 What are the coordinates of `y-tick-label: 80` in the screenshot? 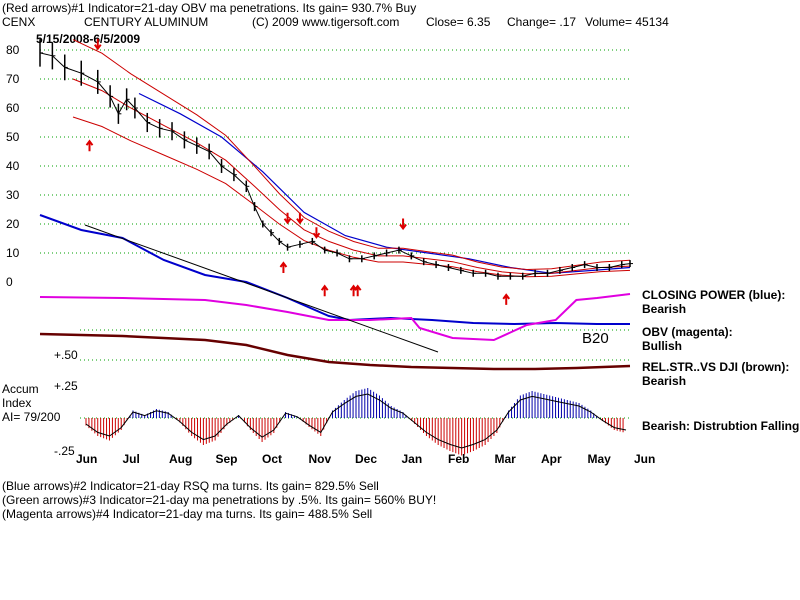 It's located at (13, 50).